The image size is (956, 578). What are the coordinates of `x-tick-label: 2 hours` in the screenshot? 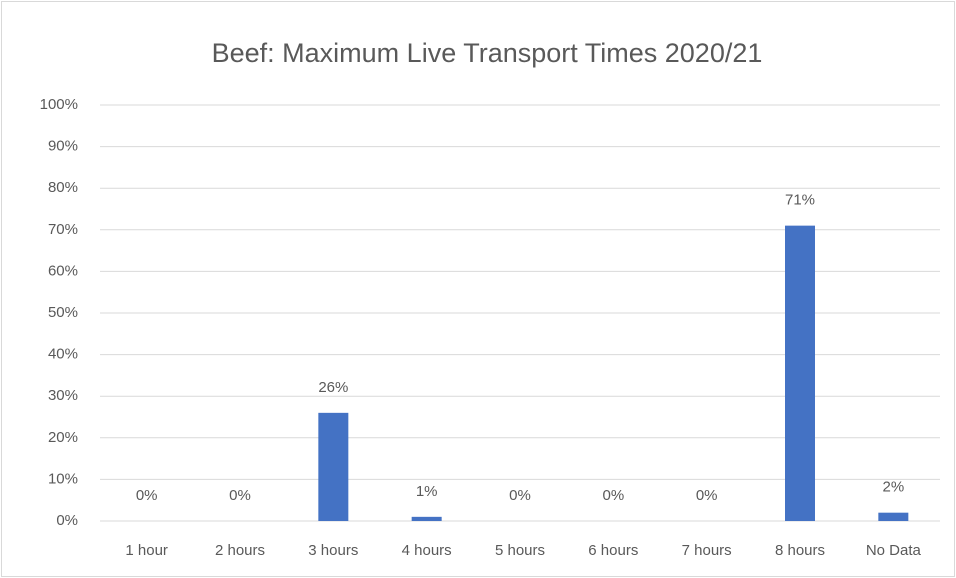 It's located at (240, 550).